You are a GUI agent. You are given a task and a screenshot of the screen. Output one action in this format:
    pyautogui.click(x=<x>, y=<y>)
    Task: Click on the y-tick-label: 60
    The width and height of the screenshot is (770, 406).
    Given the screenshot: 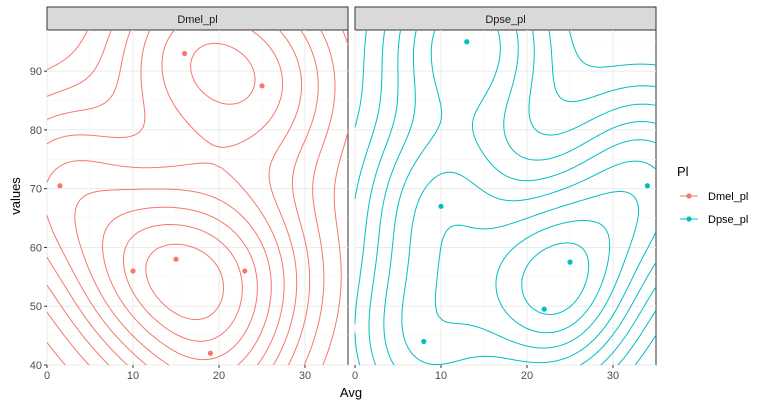 What is the action you would take?
    pyautogui.click(x=36, y=248)
    